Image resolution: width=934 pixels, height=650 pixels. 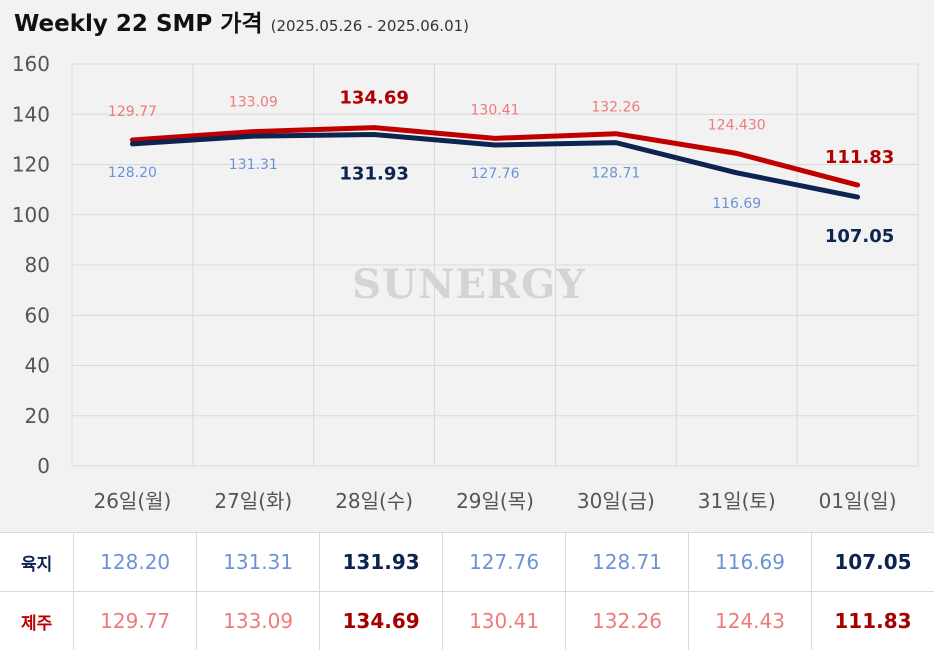 I want to click on row-label-land: 육지, so click(x=37, y=562).